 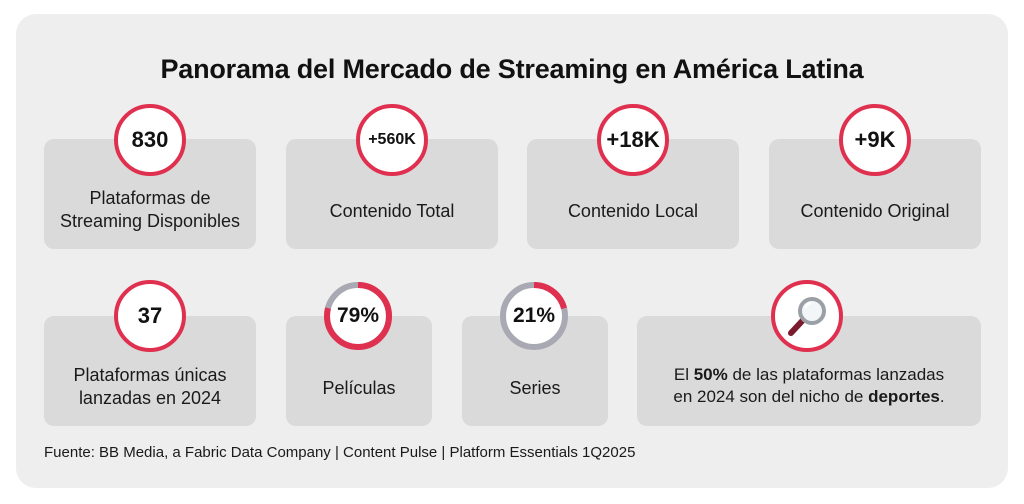 I want to click on stat-badge: 830, so click(x=150, y=140).